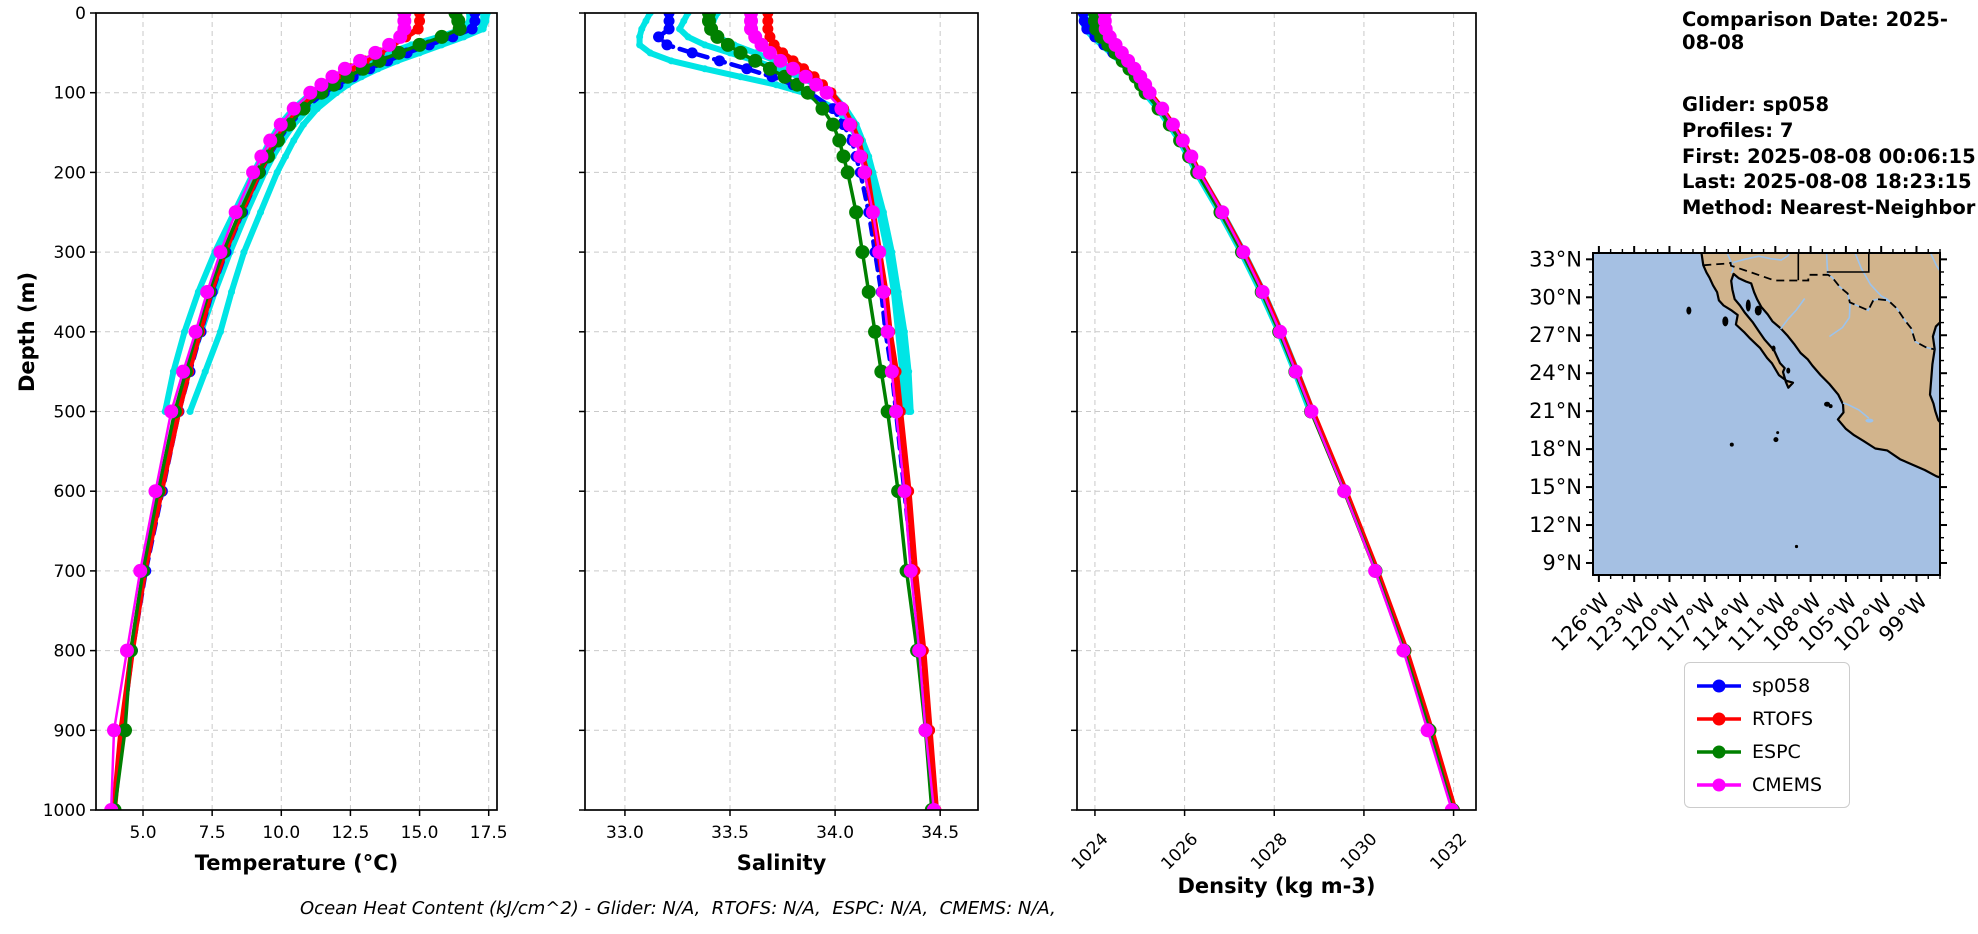  I want to click on salinity-profile-axis-title: Salinity, so click(782, 863).